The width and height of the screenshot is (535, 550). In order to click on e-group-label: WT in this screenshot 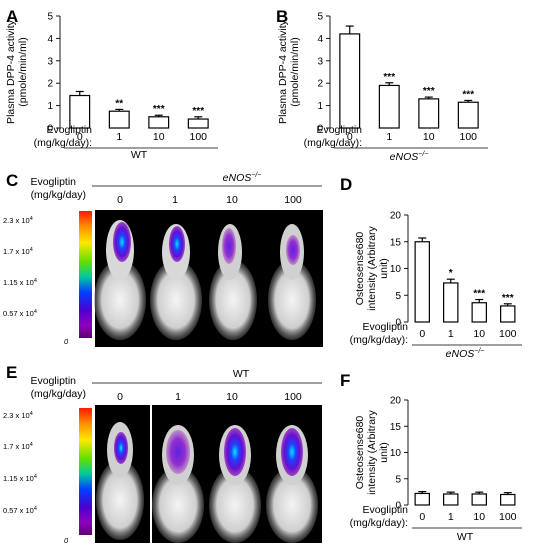, I will do `click(241, 374)`.